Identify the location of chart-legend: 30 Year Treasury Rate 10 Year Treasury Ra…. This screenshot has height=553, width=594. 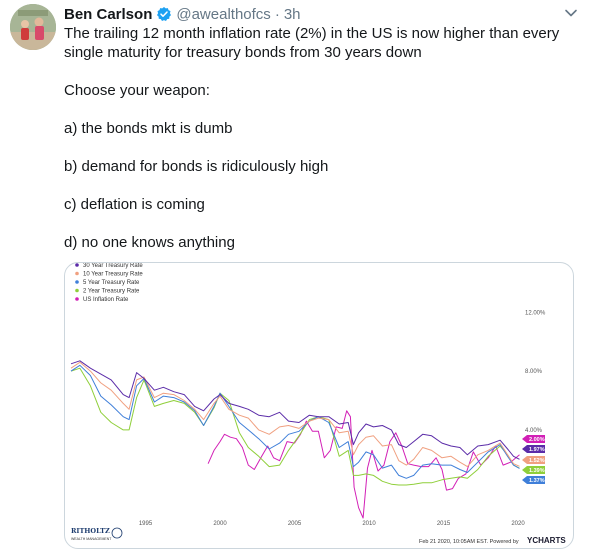
(109, 283).